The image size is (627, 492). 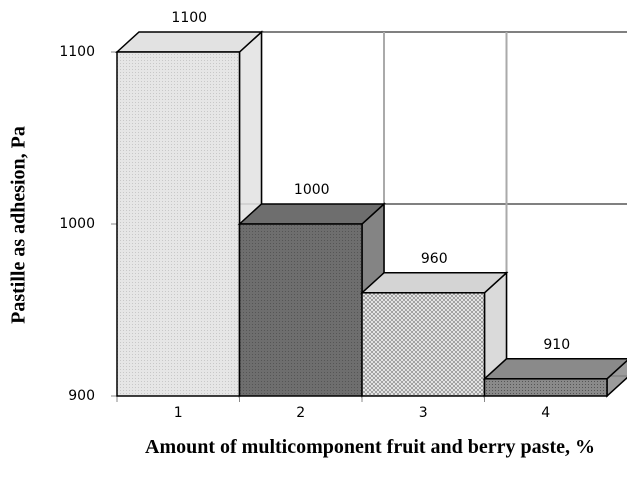 I want to click on value-label: 1000, so click(x=312, y=190).